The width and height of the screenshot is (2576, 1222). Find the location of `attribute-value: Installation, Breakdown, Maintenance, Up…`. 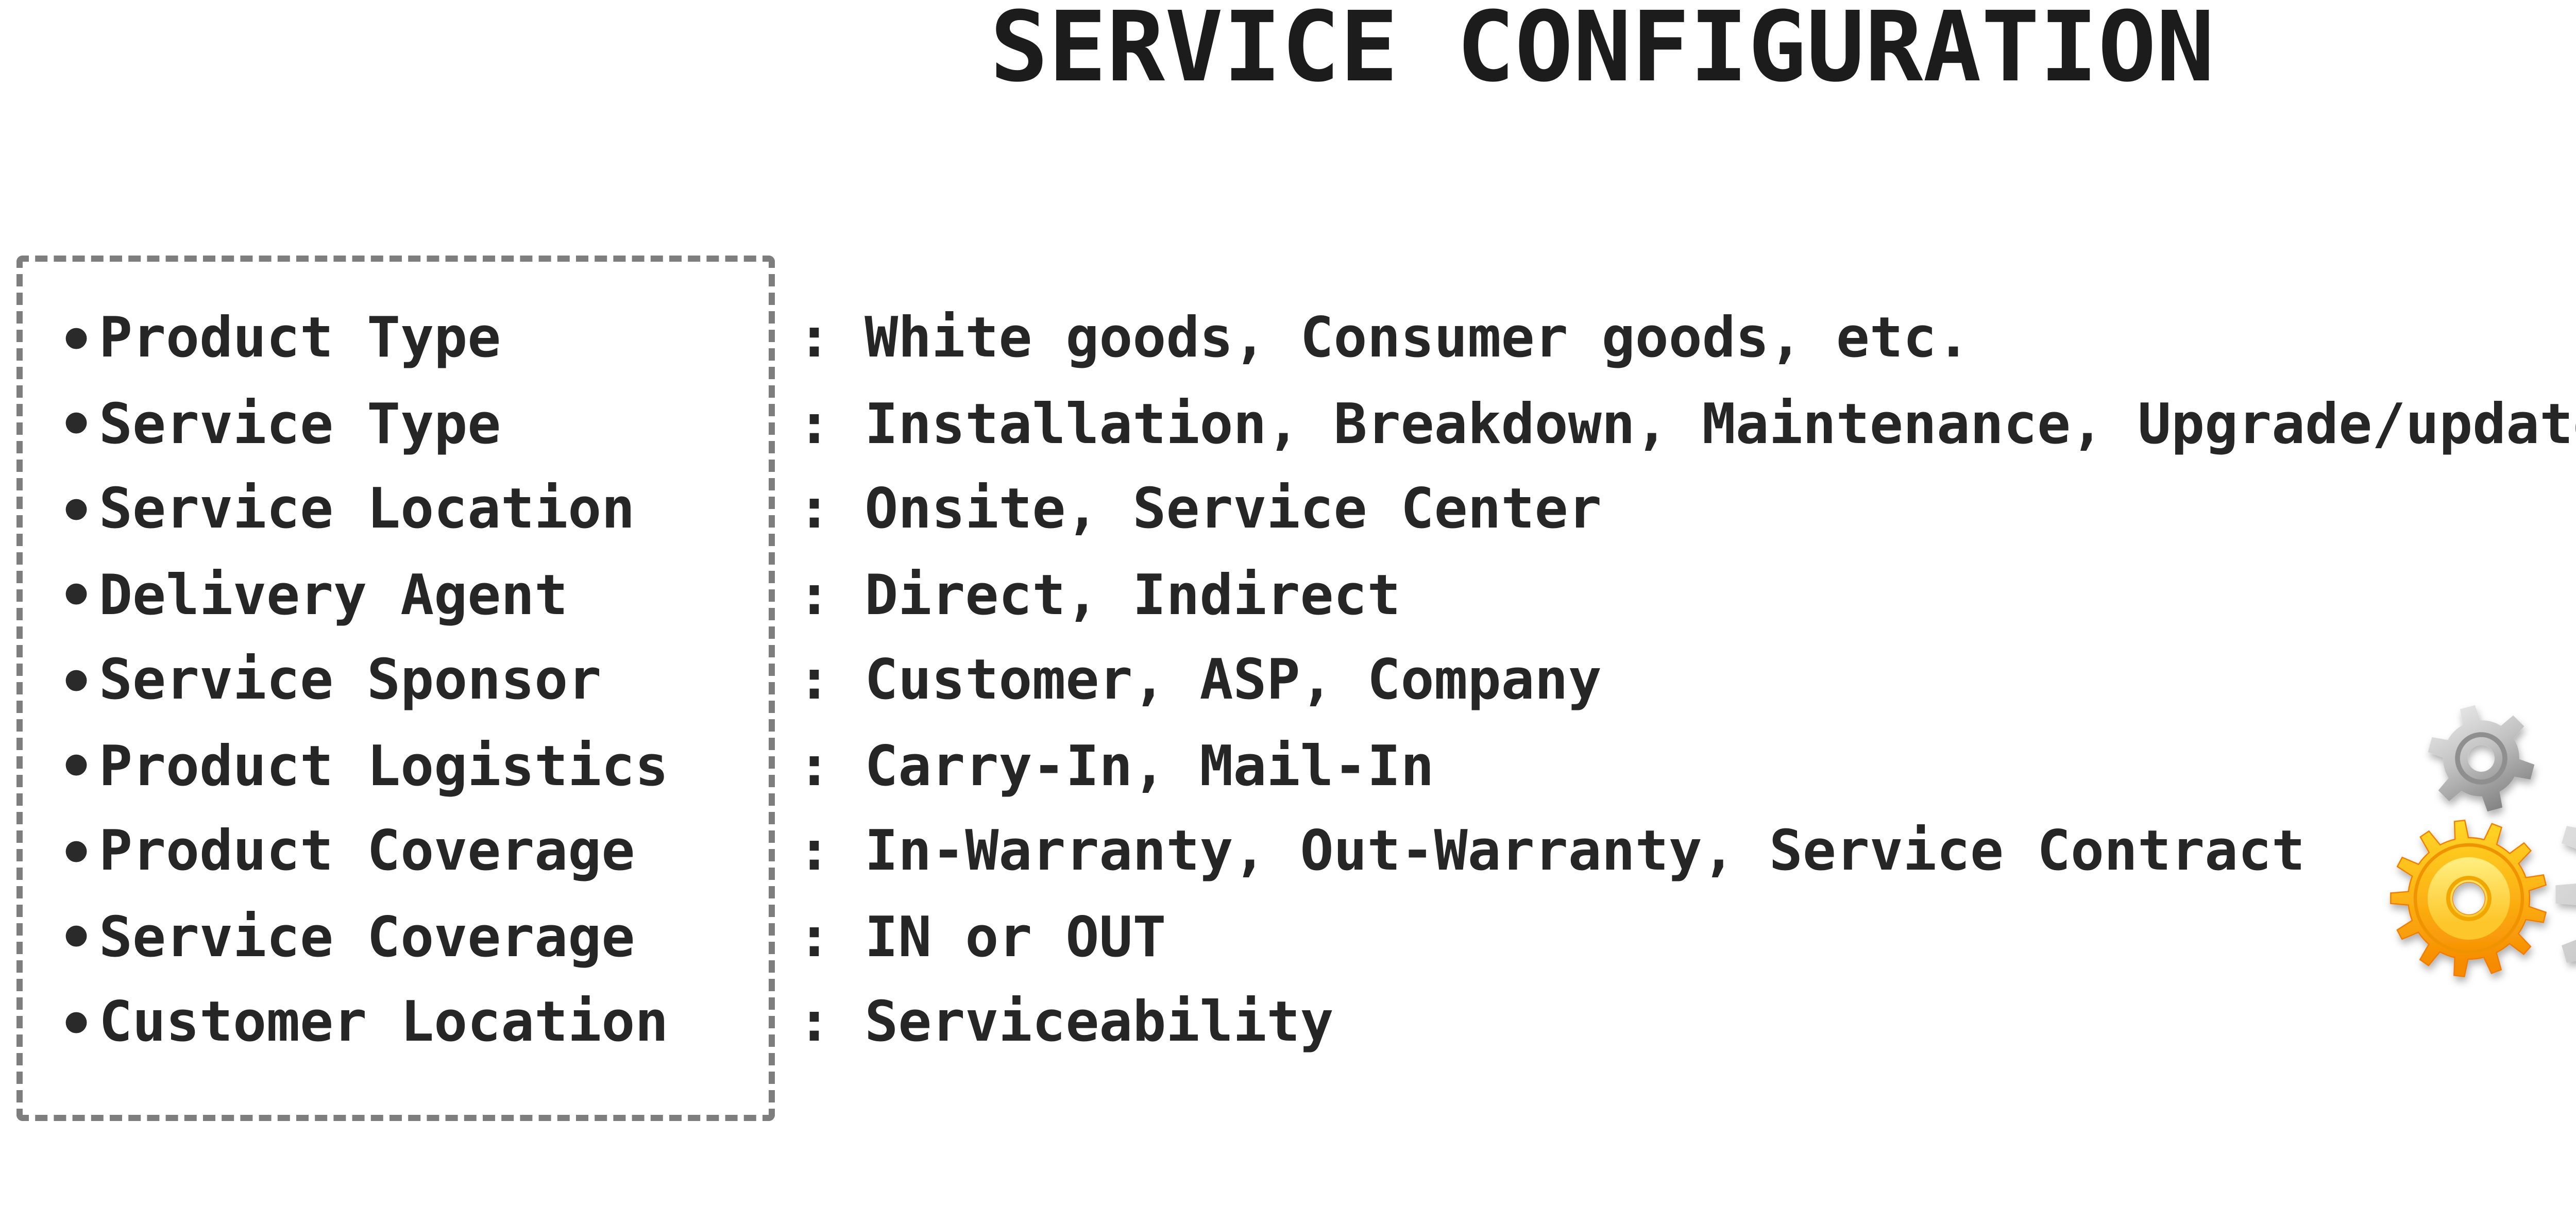

attribute-value: Installation, Breakdown, Maintenance, Up… is located at coordinates (1720, 425).